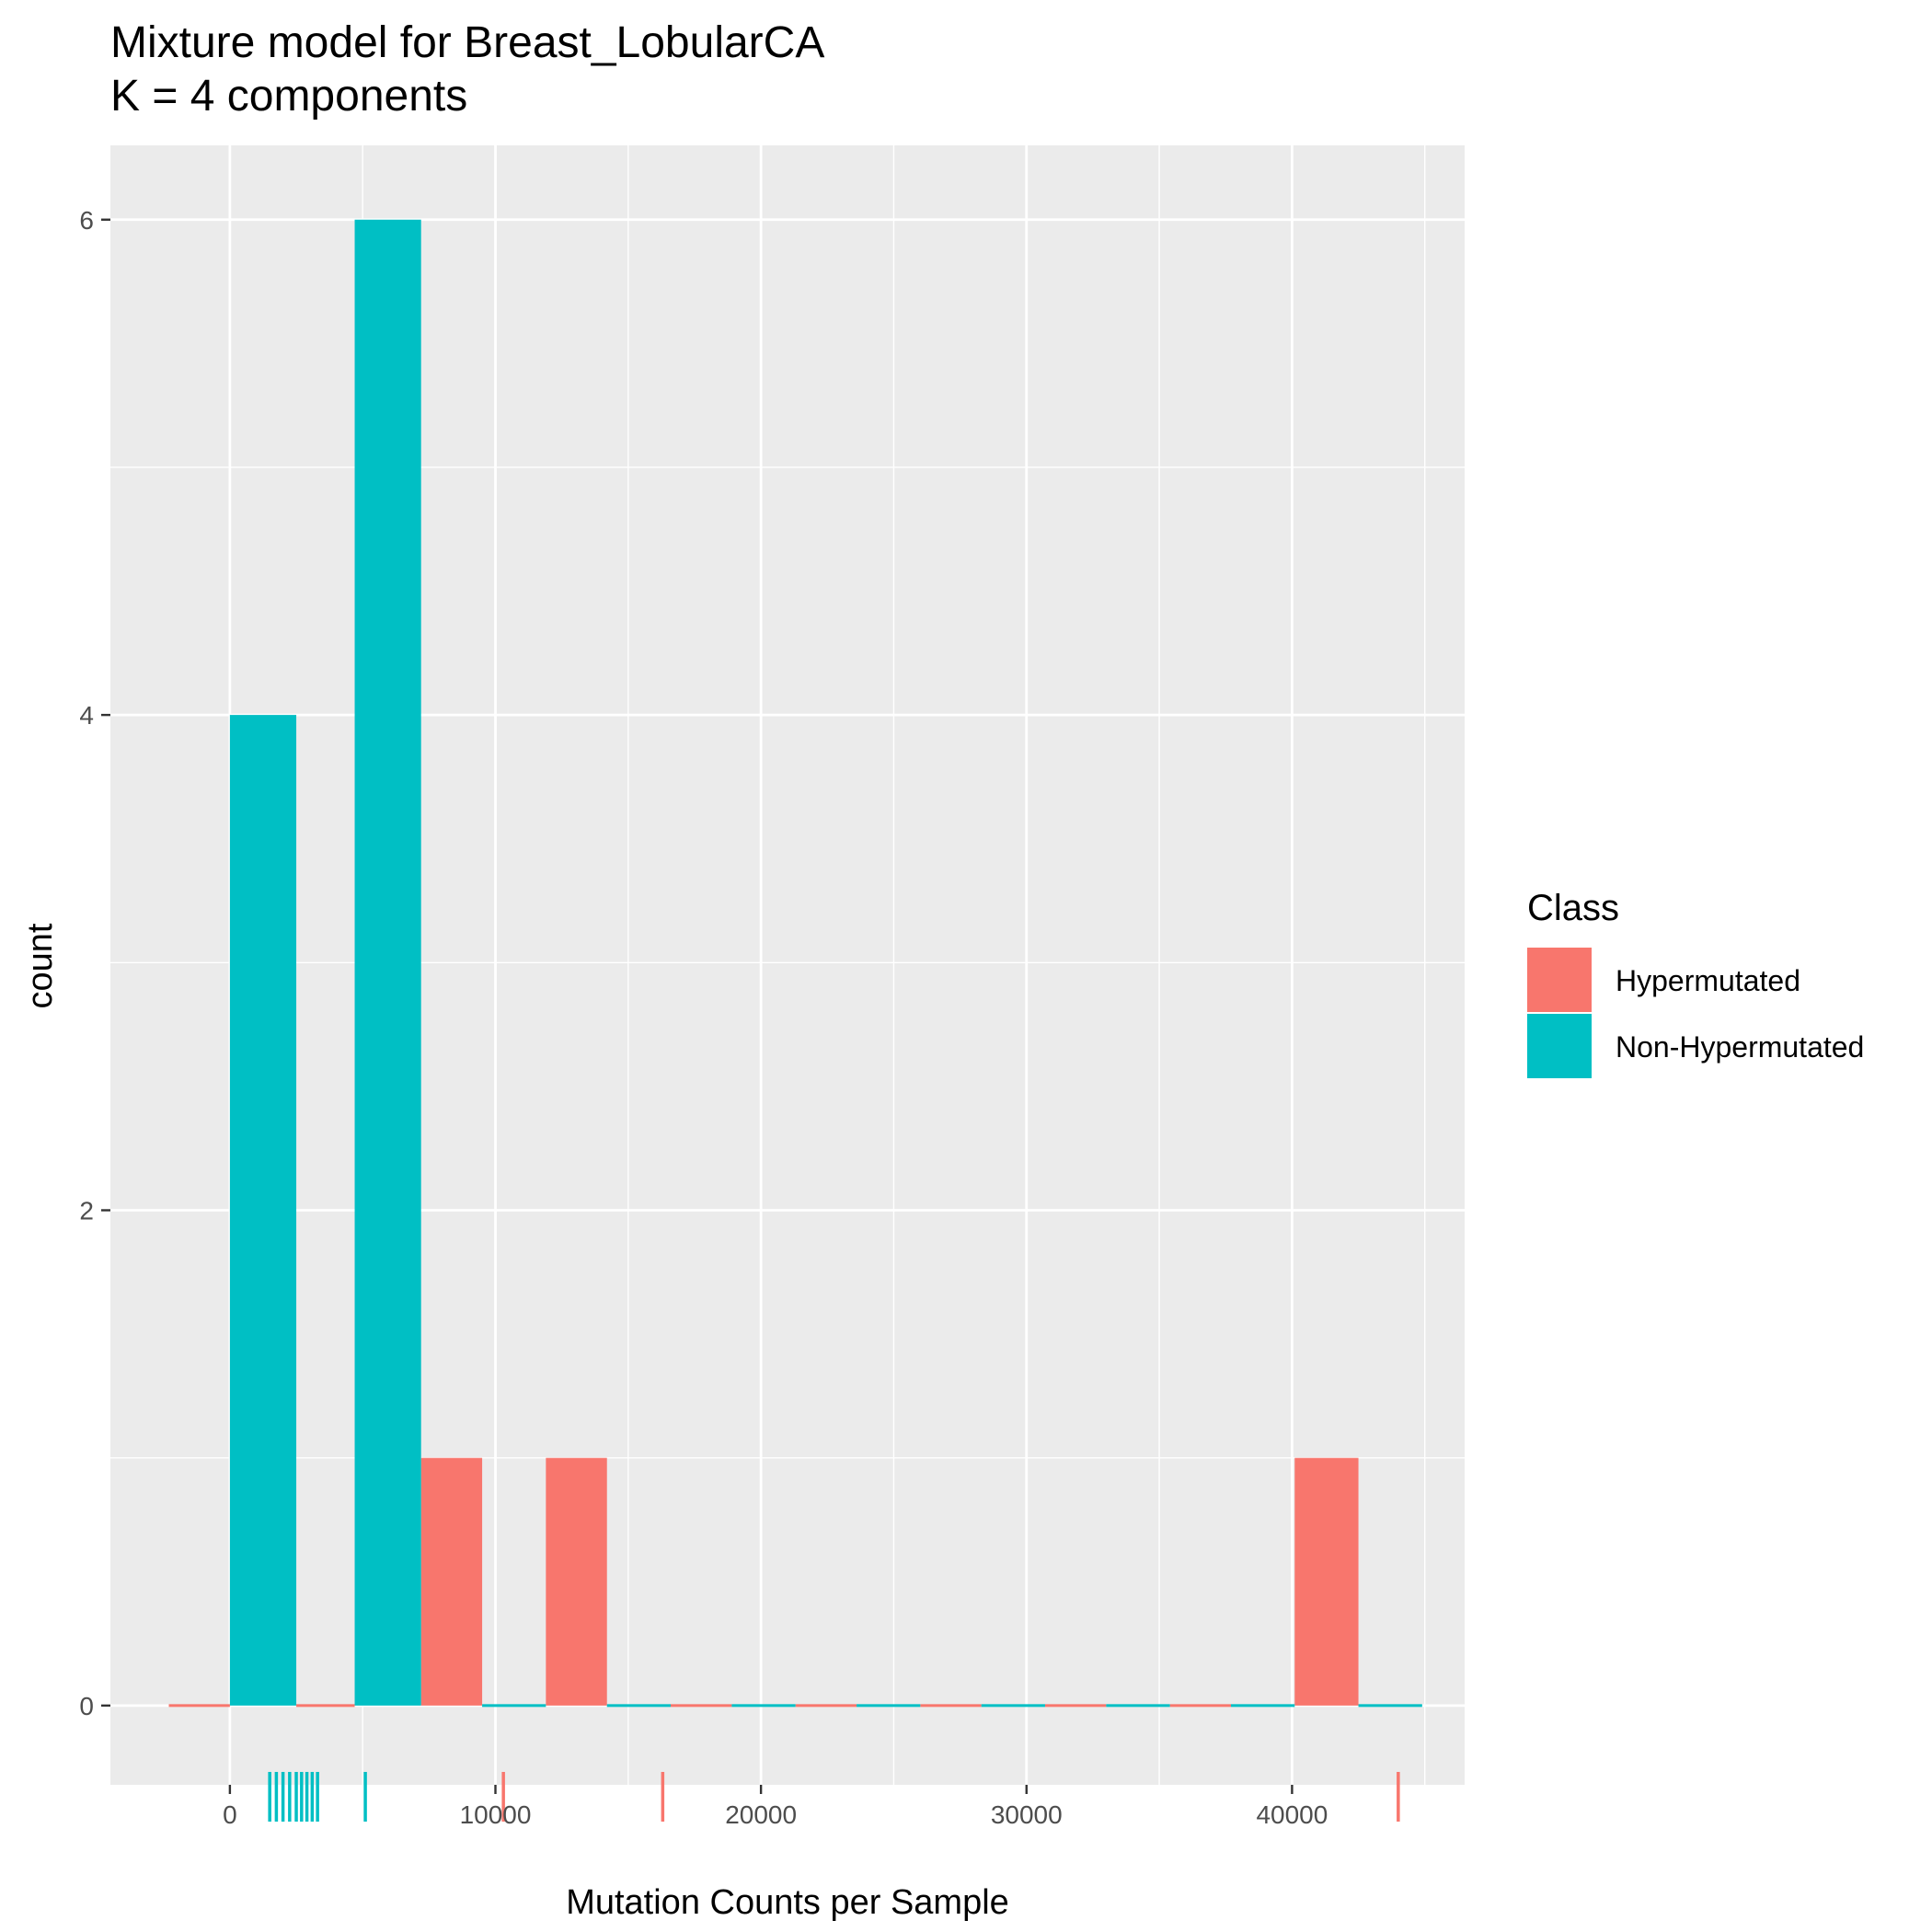 This screenshot has height=1932, width=1932. I want to click on x-tick-label: 10000, so click(496, 1814).